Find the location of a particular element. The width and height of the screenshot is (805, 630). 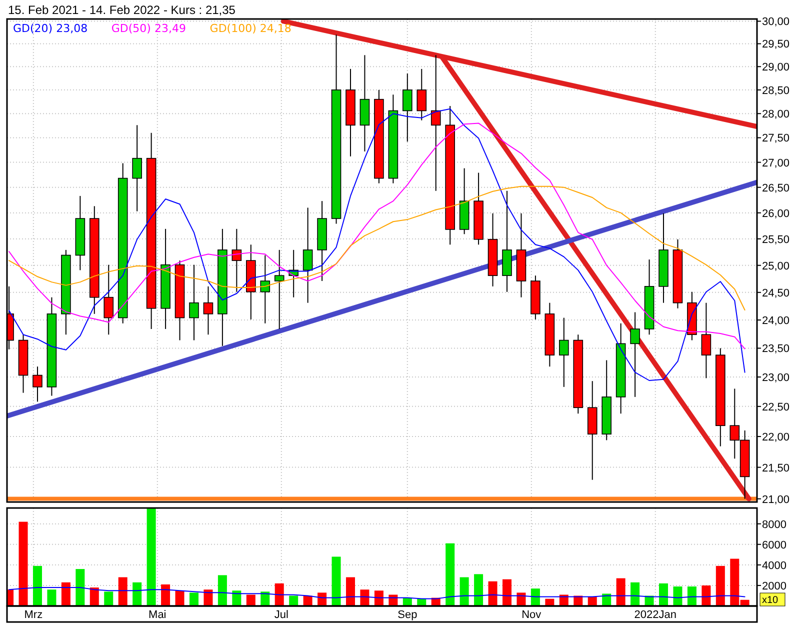

y-tick-label: 25,50 is located at coordinates (776, 240).